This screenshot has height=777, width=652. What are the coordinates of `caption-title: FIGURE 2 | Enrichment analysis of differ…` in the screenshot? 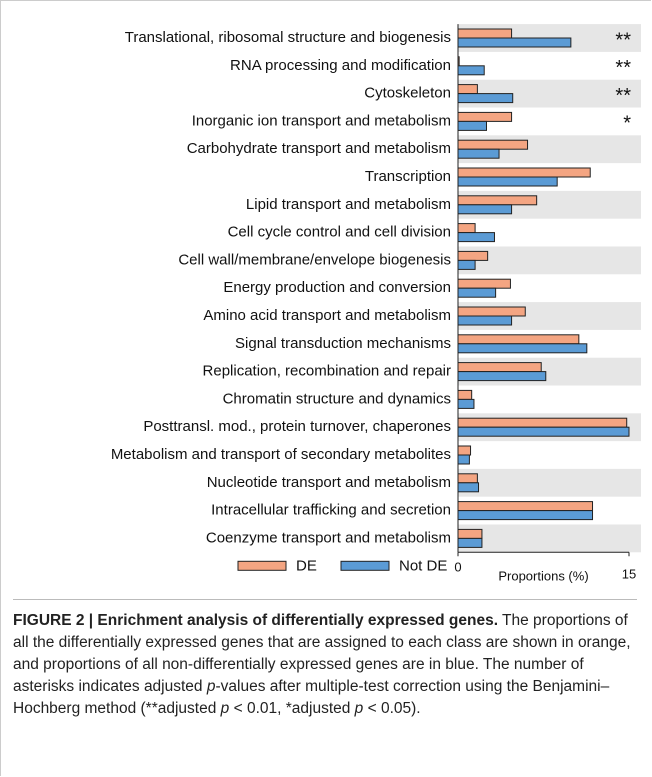 It's located at (255, 620).